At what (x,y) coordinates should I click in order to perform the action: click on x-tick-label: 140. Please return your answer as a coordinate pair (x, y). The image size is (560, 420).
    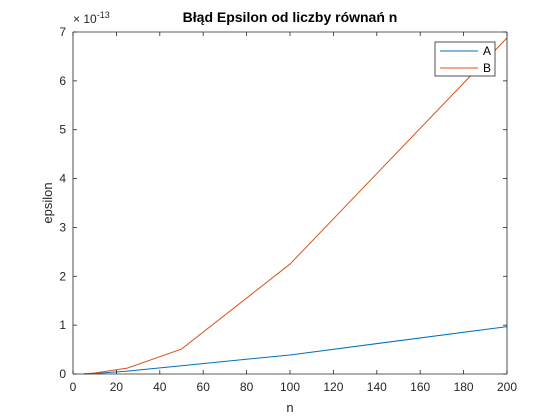
    Looking at the image, I should click on (377, 387).